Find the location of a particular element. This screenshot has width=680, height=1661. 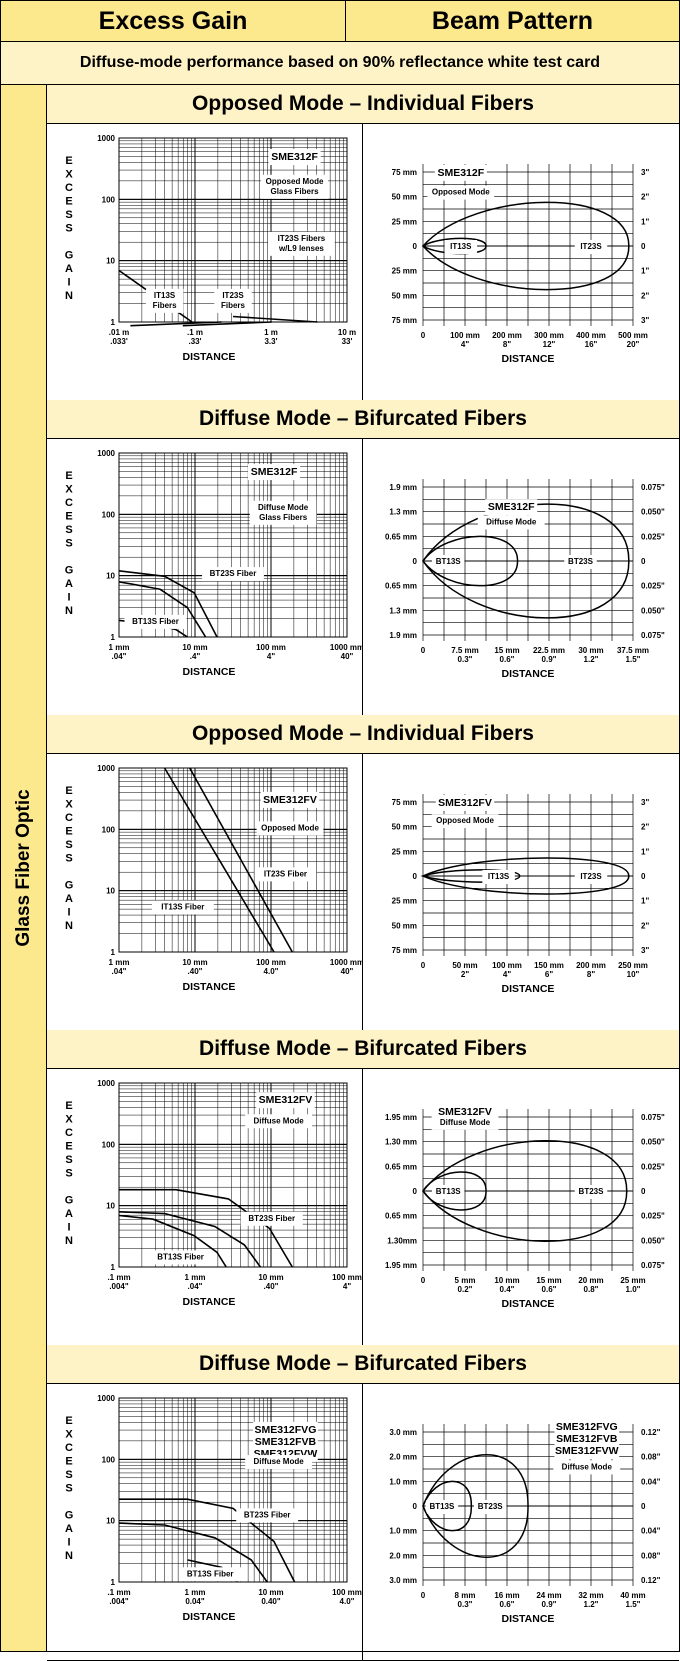

gain-label-text: IT13S Fiber is located at coordinates (182, 906).